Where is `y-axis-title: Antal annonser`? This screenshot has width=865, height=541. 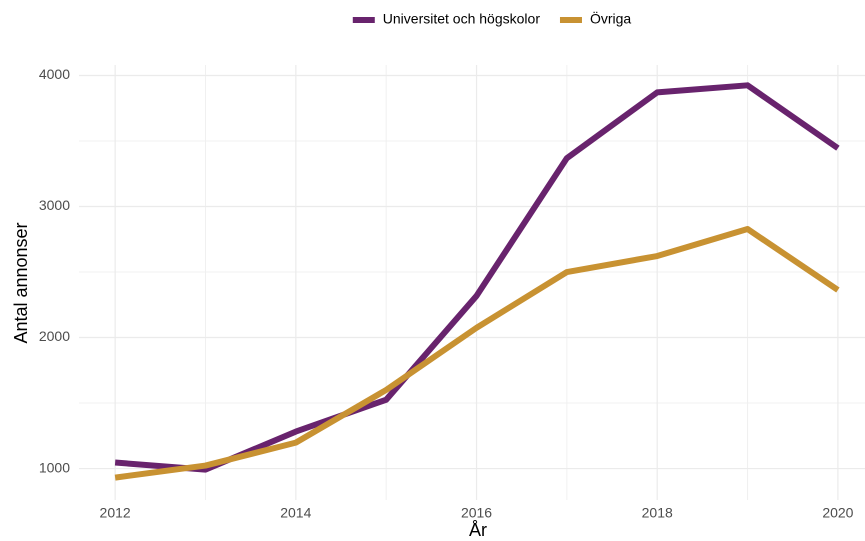 y-axis-title: Antal annonser is located at coordinates (21, 282).